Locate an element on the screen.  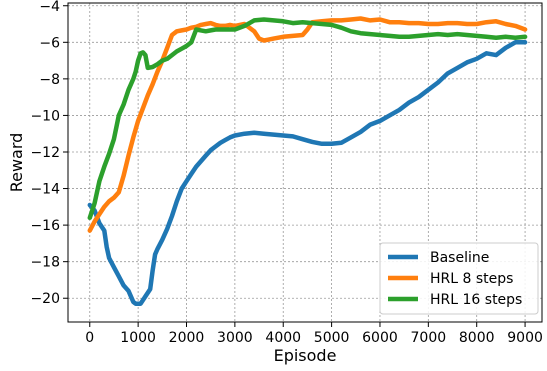
x-tick-label: 6000 is located at coordinates (380, 338).